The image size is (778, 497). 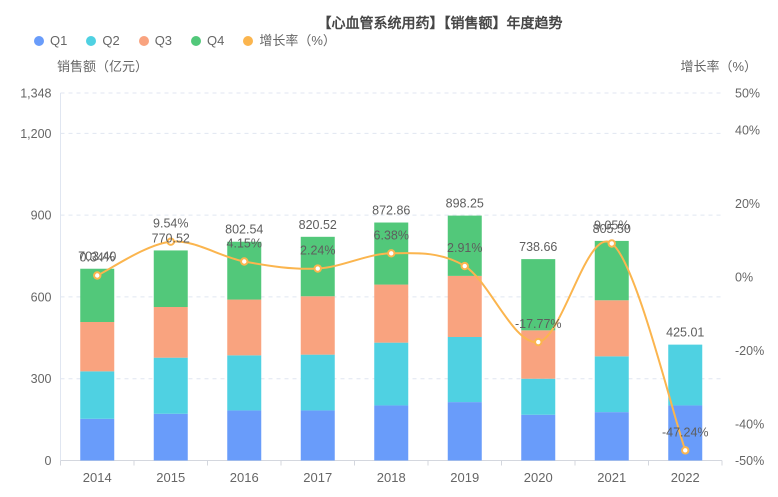 I want to click on bar-total-label-2019: 898.25, so click(x=465, y=204).